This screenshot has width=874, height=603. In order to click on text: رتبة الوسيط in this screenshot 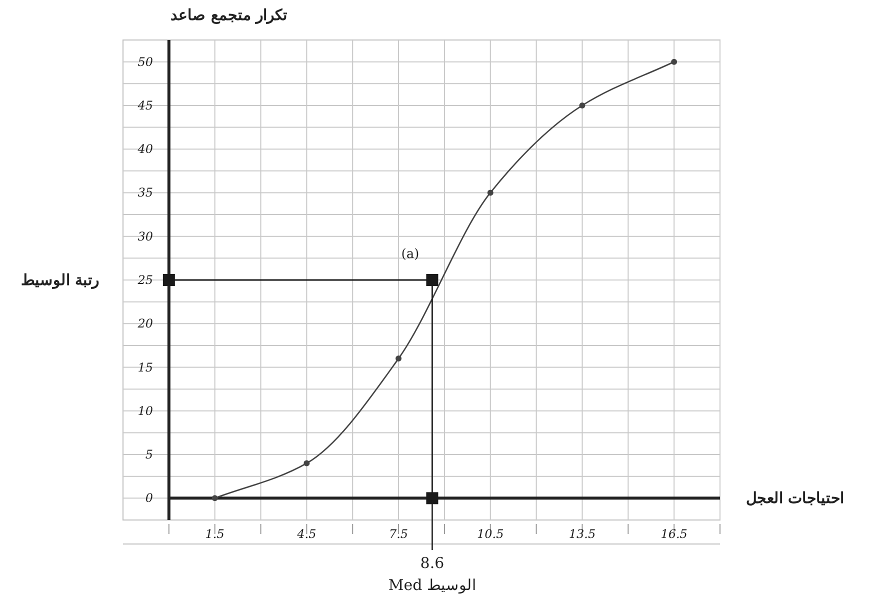, I will do `click(60, 280)`.